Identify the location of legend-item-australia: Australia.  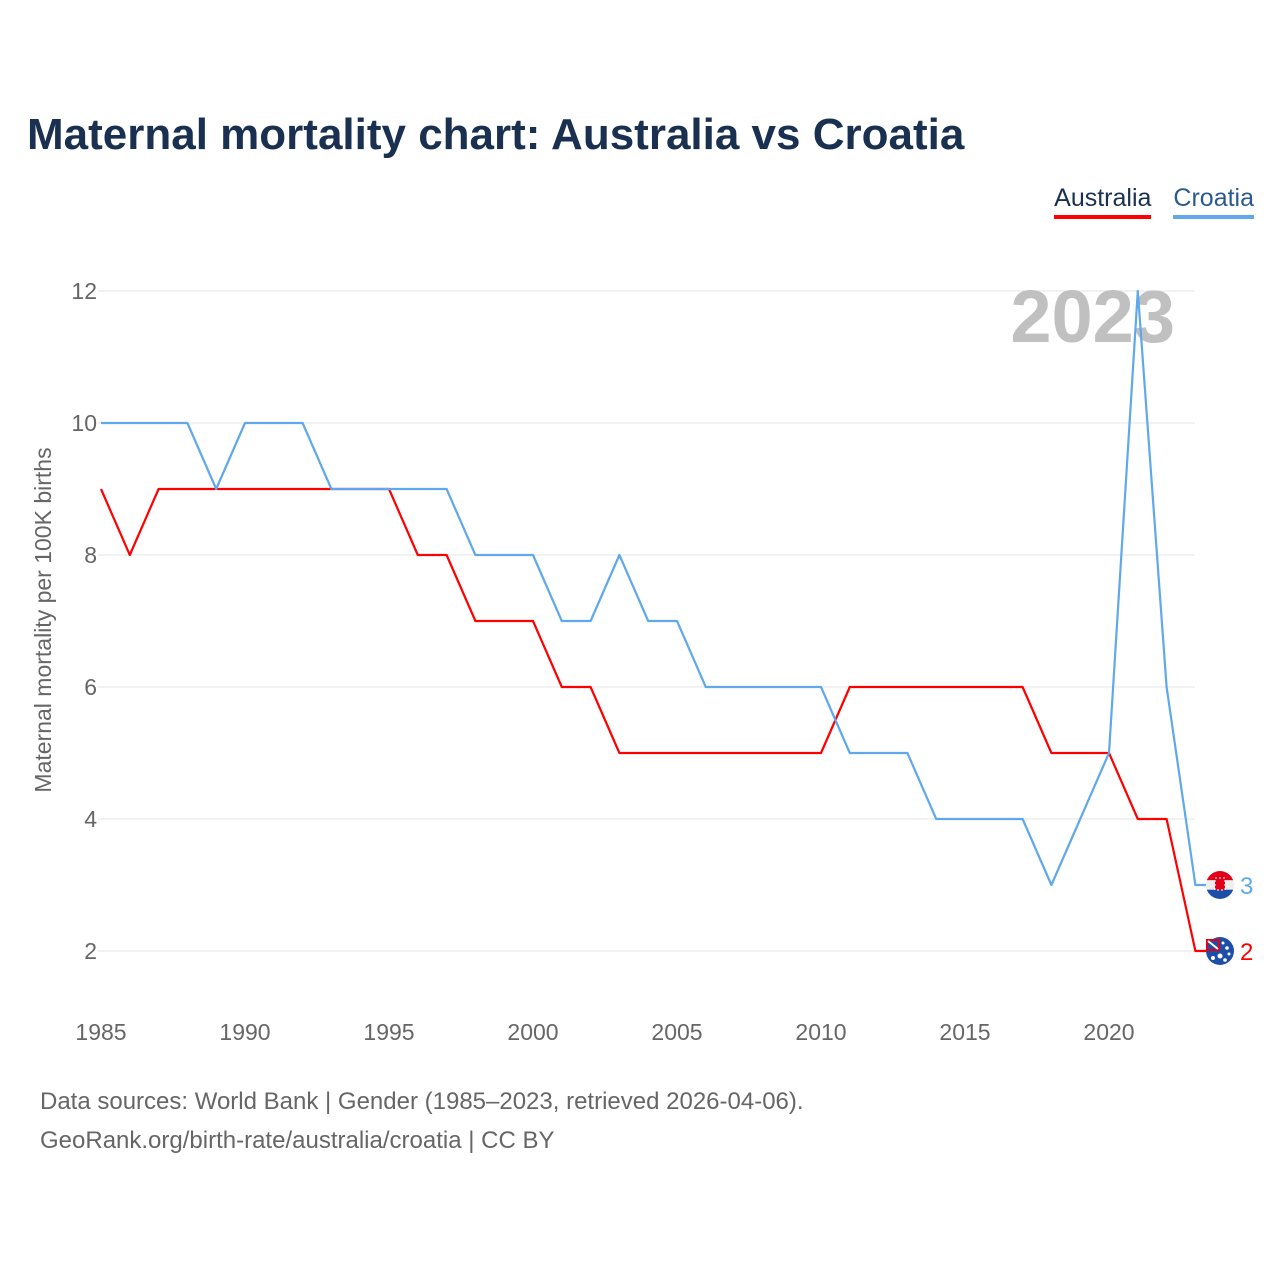
(1103, 201).